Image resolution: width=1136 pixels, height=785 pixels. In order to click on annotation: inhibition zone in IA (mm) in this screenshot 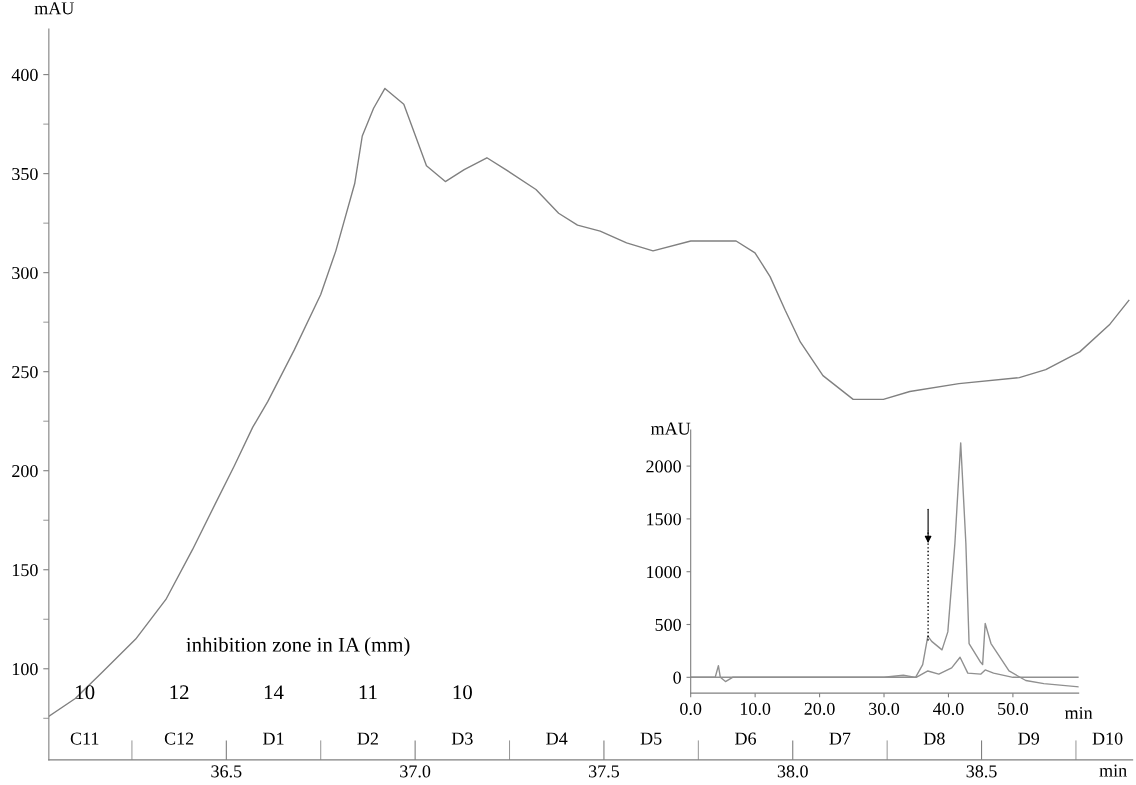, I will do `click(298, 647)`.